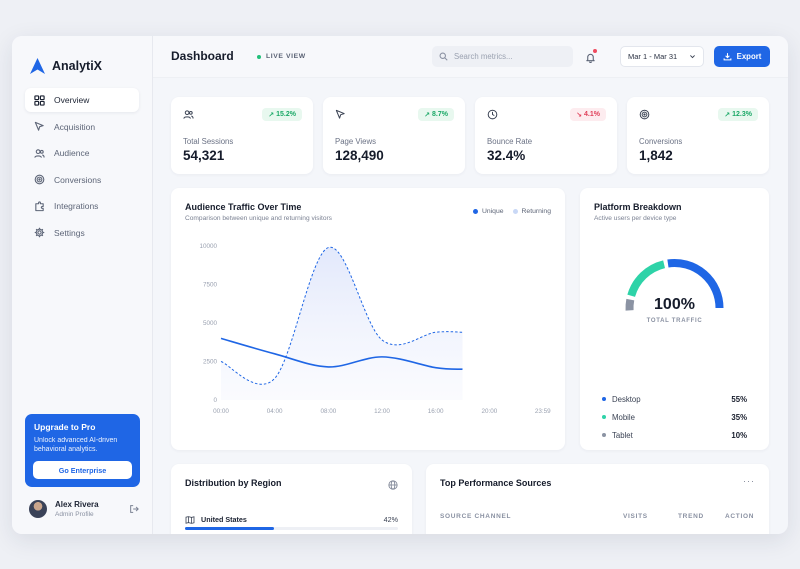 This screenshot has height=569, width=800. What do you see at coordinates (134, 509) in the screenshot?
I see `logout-icon` at bounding box center [134, 509].